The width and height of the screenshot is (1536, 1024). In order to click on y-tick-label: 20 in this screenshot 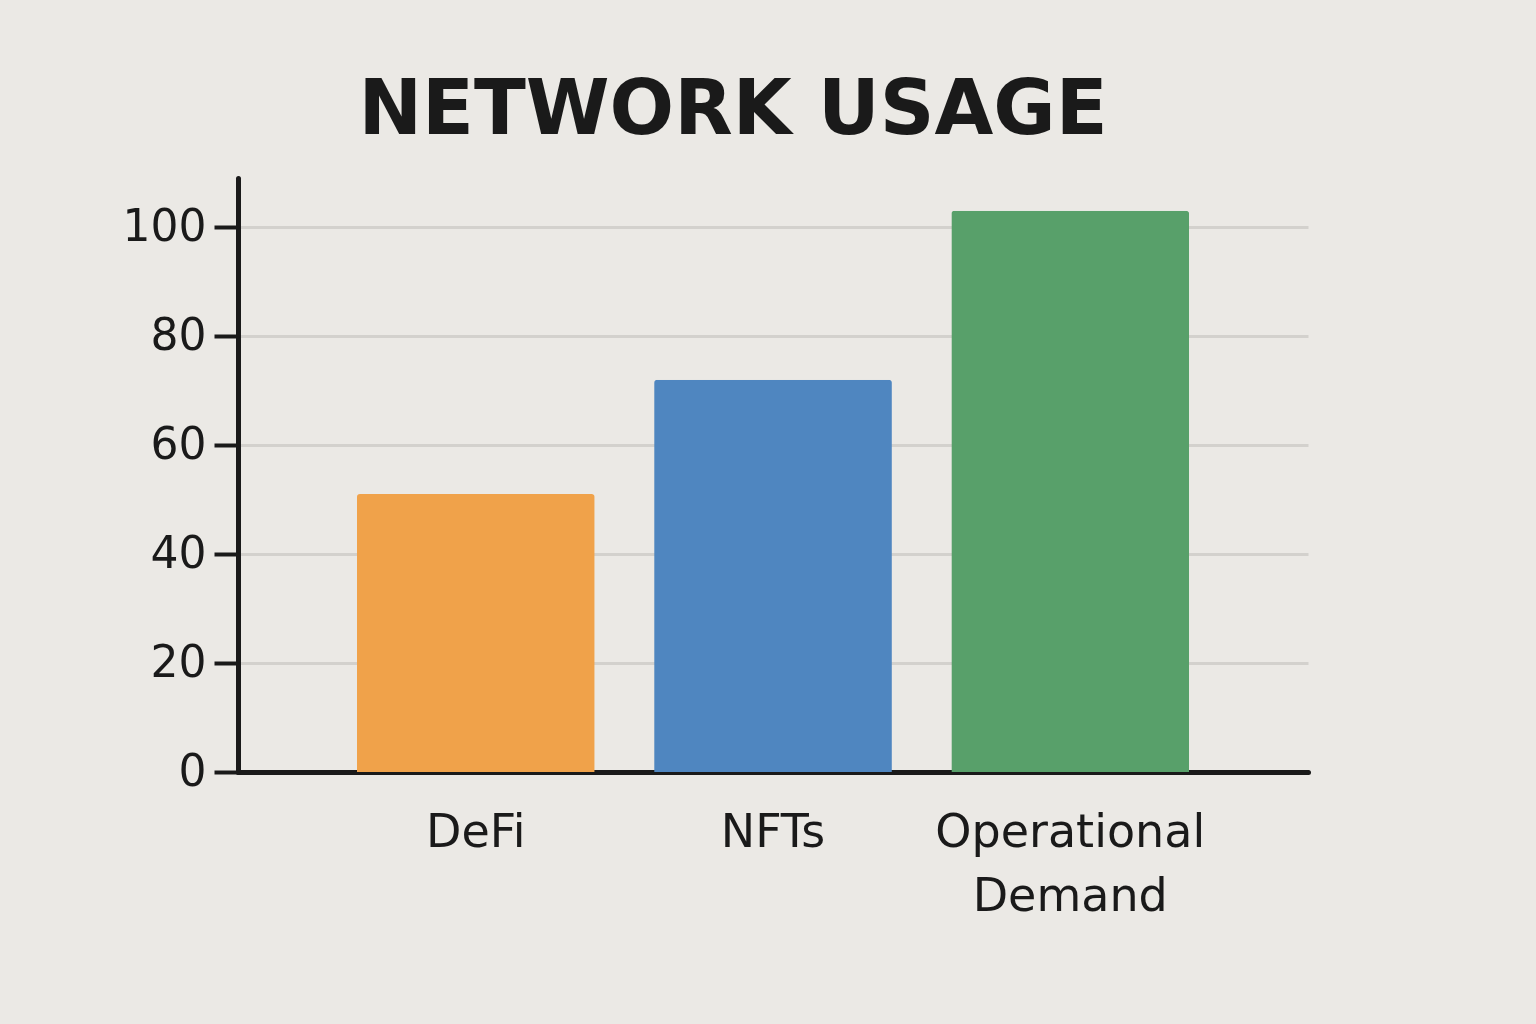, I will do `click(178, 661)`.